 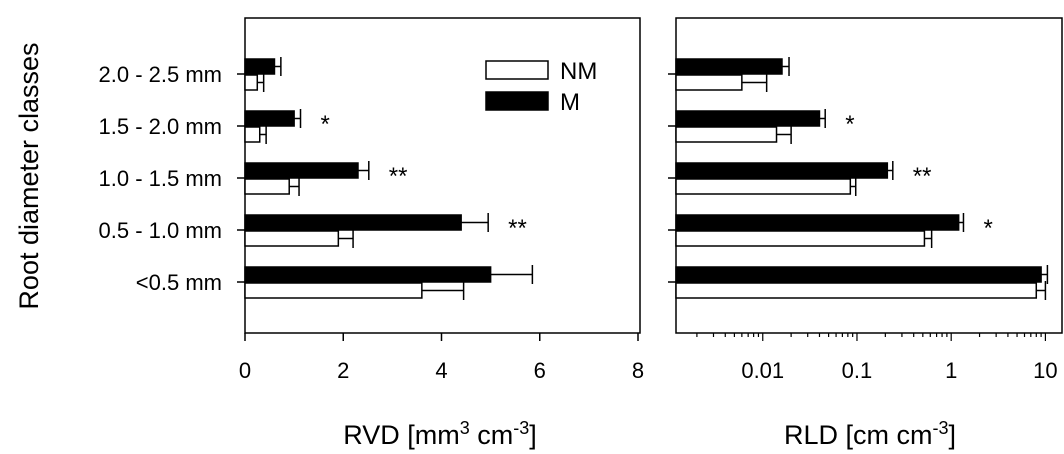 I want to click on rvd-x-tick-label: 8, so click(x=638, y=370).